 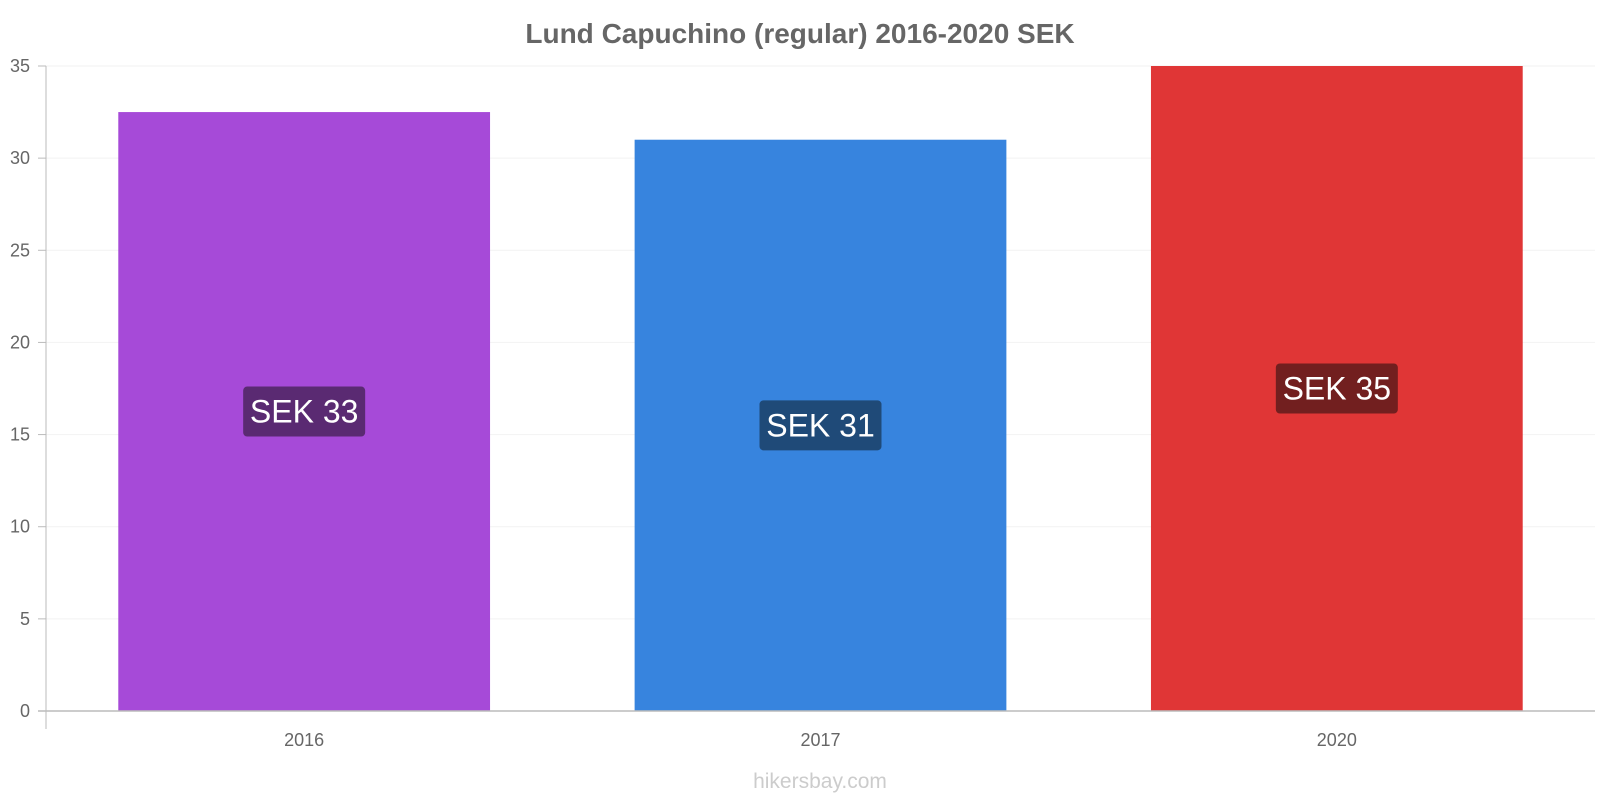 What do you see at coordinates (25, 711) in the screenshot?
I see `y-tick-label: 0` at bounding box center [25, 711].